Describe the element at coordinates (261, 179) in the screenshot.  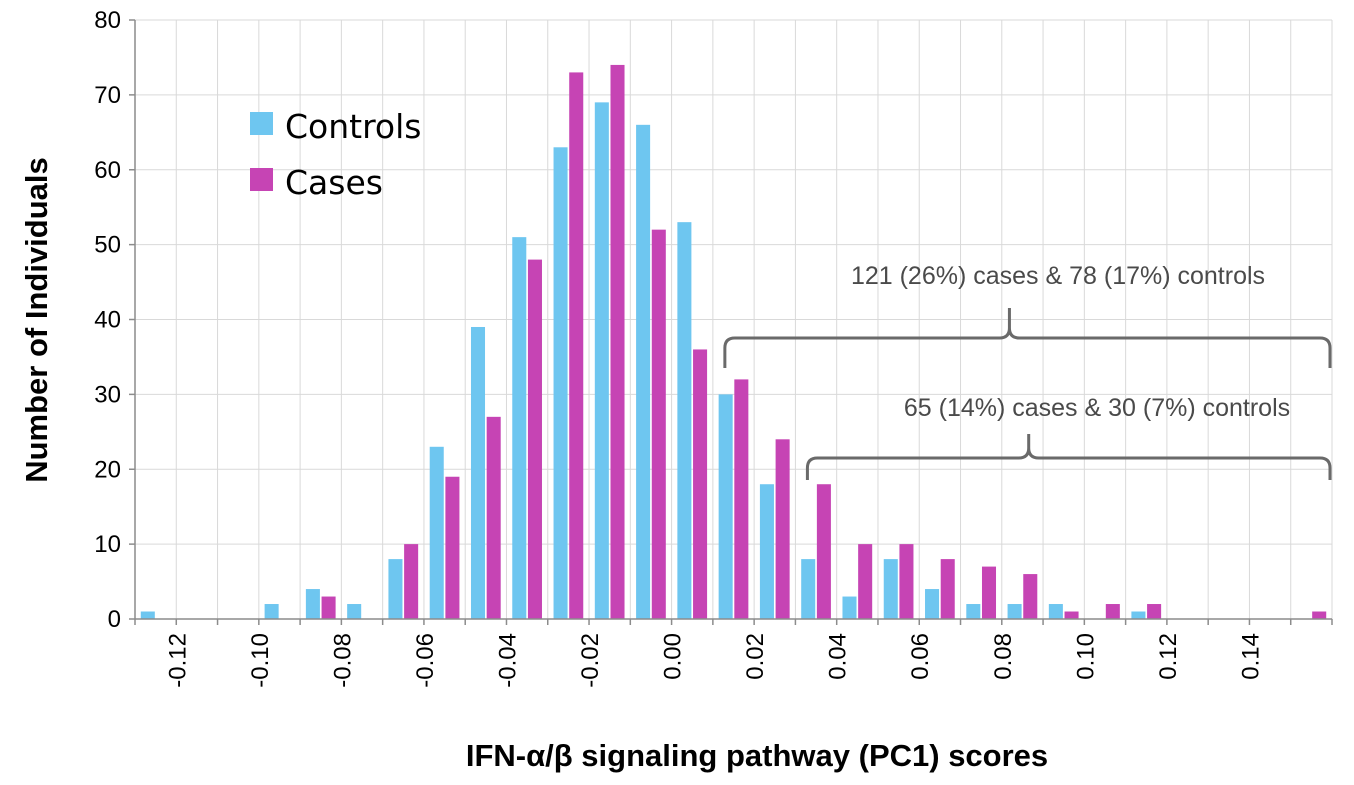
I see `legend-swatch-cases` at that location.